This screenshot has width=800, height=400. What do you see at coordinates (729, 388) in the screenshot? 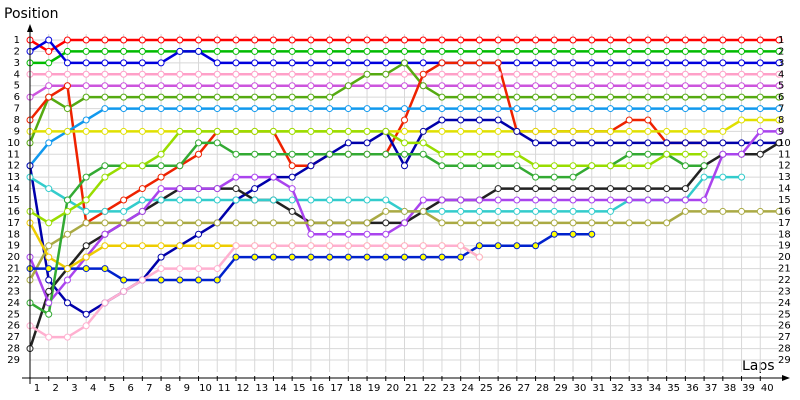
I see `x-tick-label: 38` at bounding box center [729, 388].